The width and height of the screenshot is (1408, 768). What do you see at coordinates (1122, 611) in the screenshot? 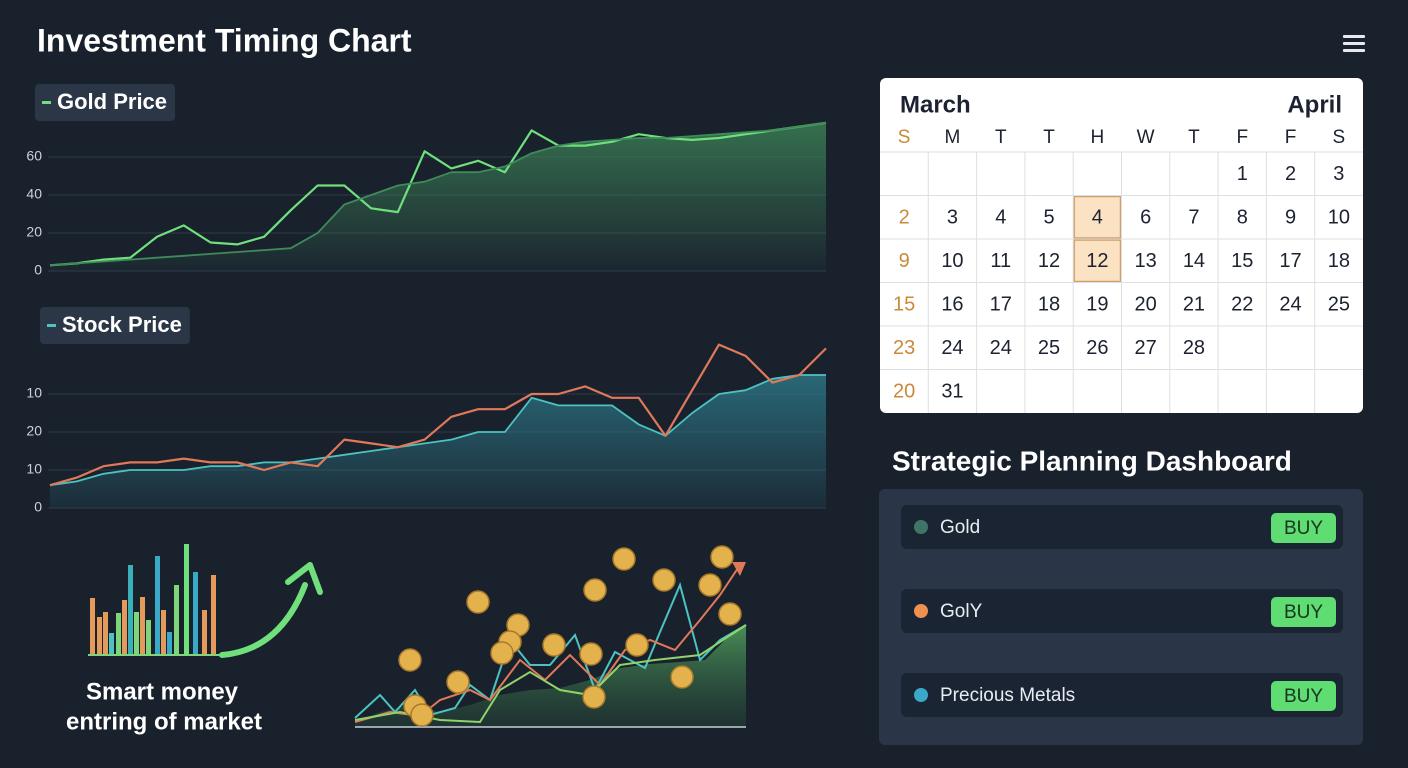
I see `dashboard-items: Gold BUY GolY BUY Precious Metals BUY` at bounding box center [1122, 611].